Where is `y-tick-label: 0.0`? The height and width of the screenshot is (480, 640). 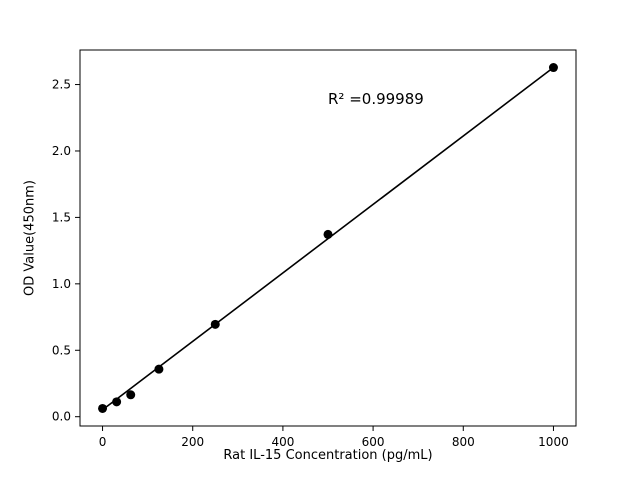
y-tick-label: 0.0 is located at coordinates (61, 417).